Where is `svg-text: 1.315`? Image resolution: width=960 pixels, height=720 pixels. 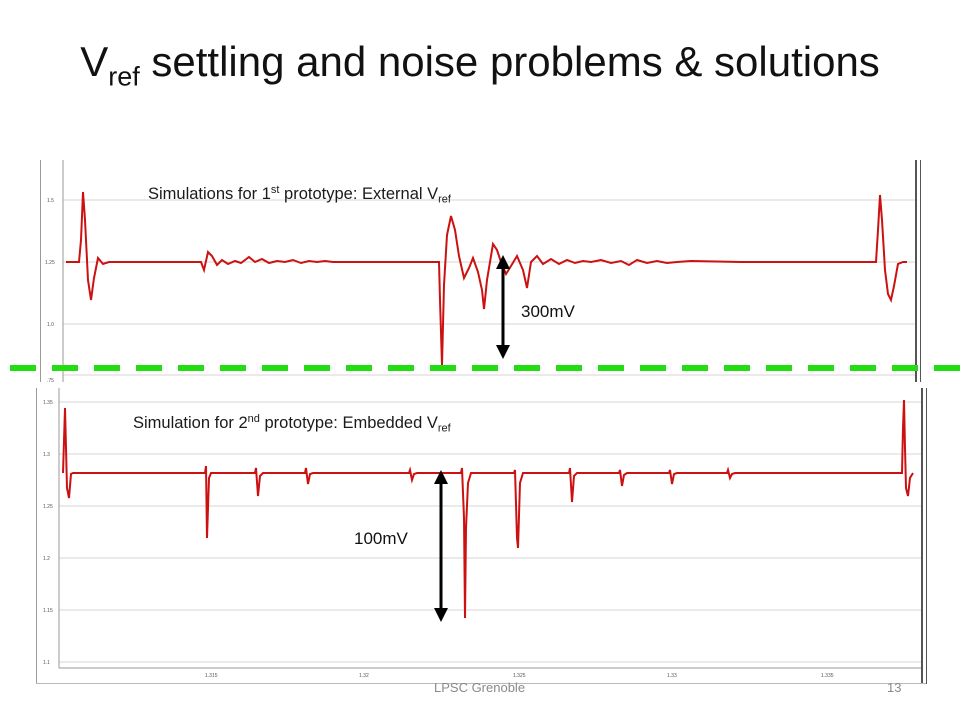 svg-text: 1.315 is located at coordinates (211, 676).